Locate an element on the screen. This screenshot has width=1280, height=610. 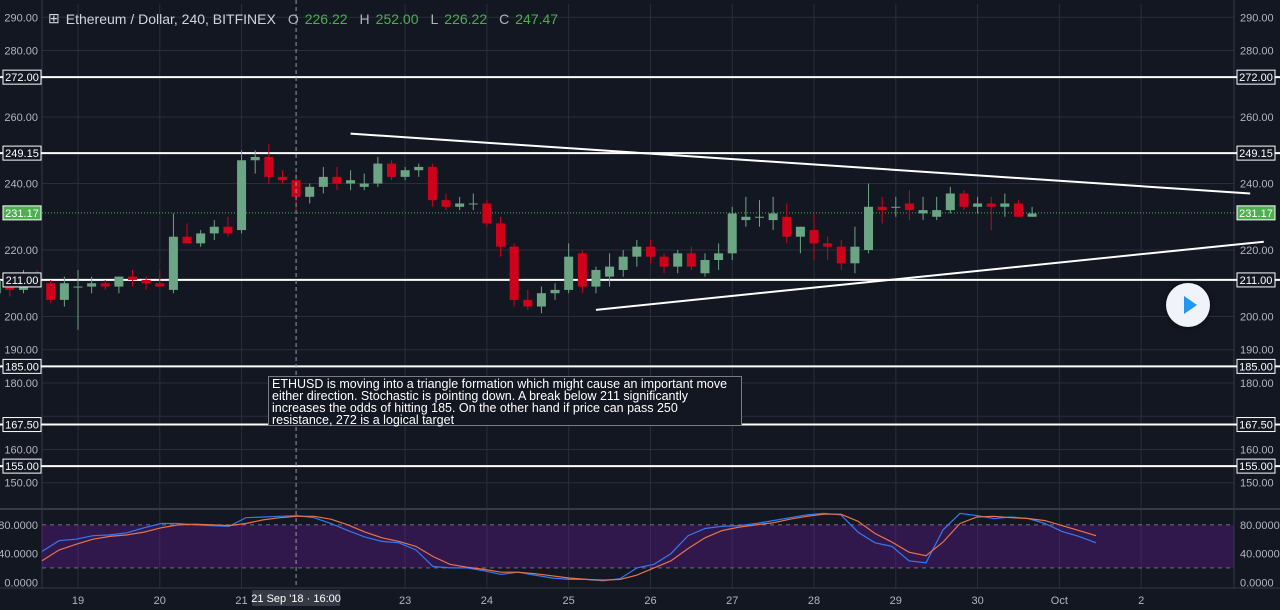
stoch-tick-label-left: 40.0000 is located at coordinates (19, 555).